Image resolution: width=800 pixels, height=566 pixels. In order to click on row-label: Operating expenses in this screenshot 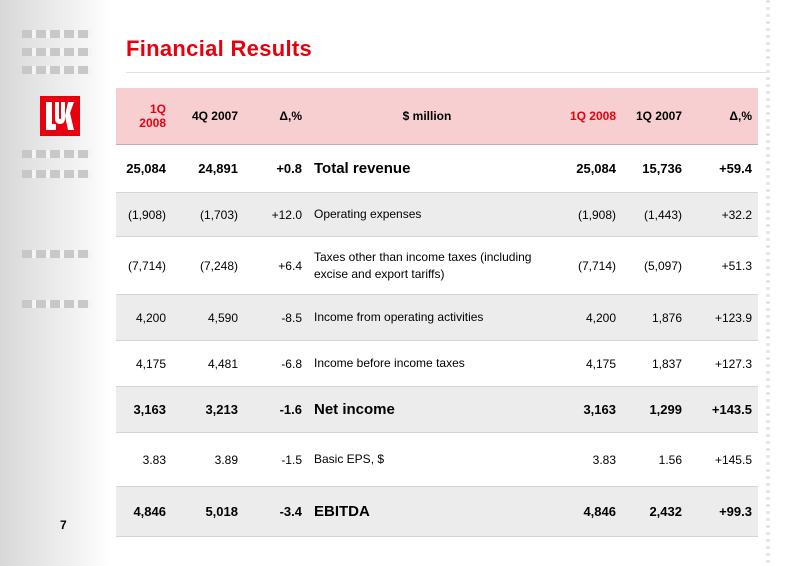, I will do `click(368, 214)`.